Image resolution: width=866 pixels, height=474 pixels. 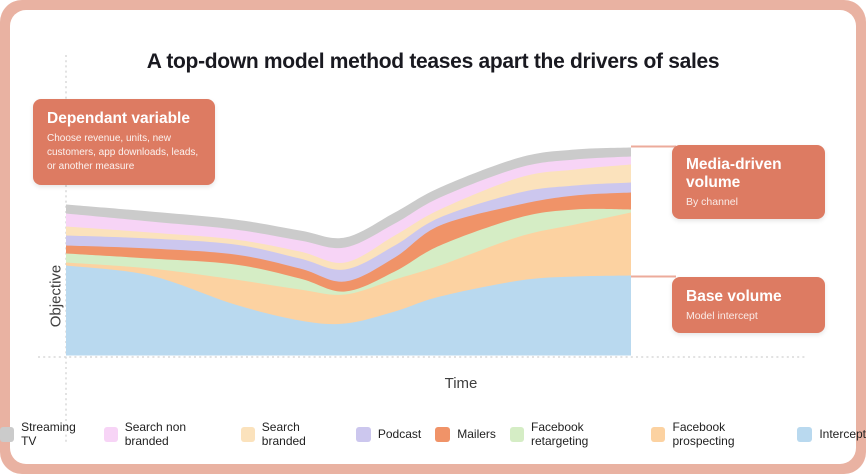 I want to click on callout-media-driven-volume: Media-driven volume By channel, so click(x=748, y=182).